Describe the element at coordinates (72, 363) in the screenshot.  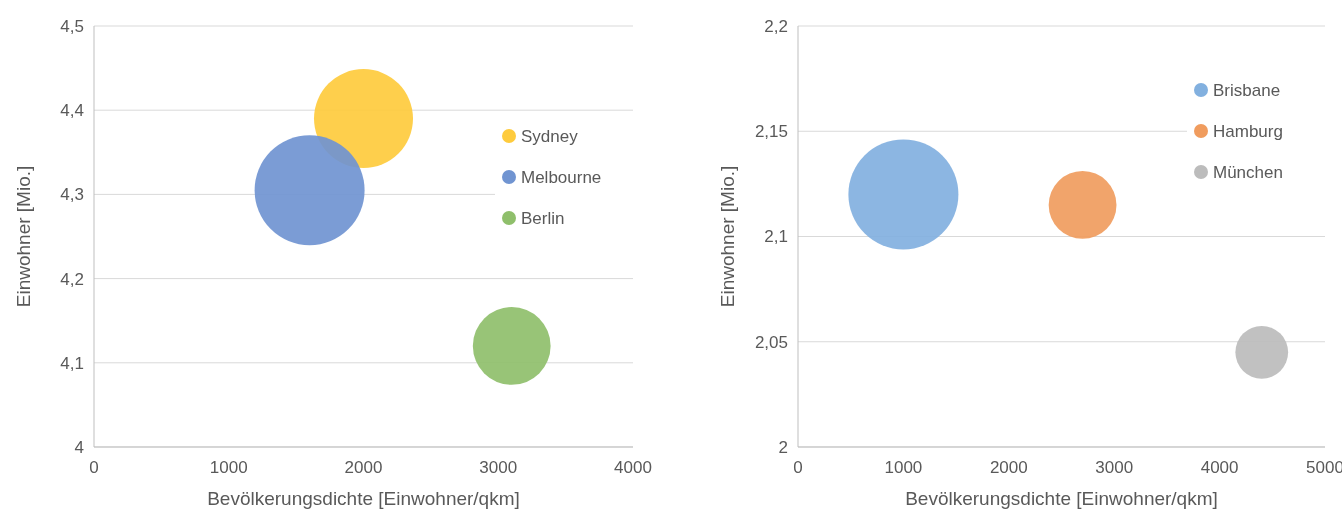
I see `y-tick-label: 4,1` at that location.